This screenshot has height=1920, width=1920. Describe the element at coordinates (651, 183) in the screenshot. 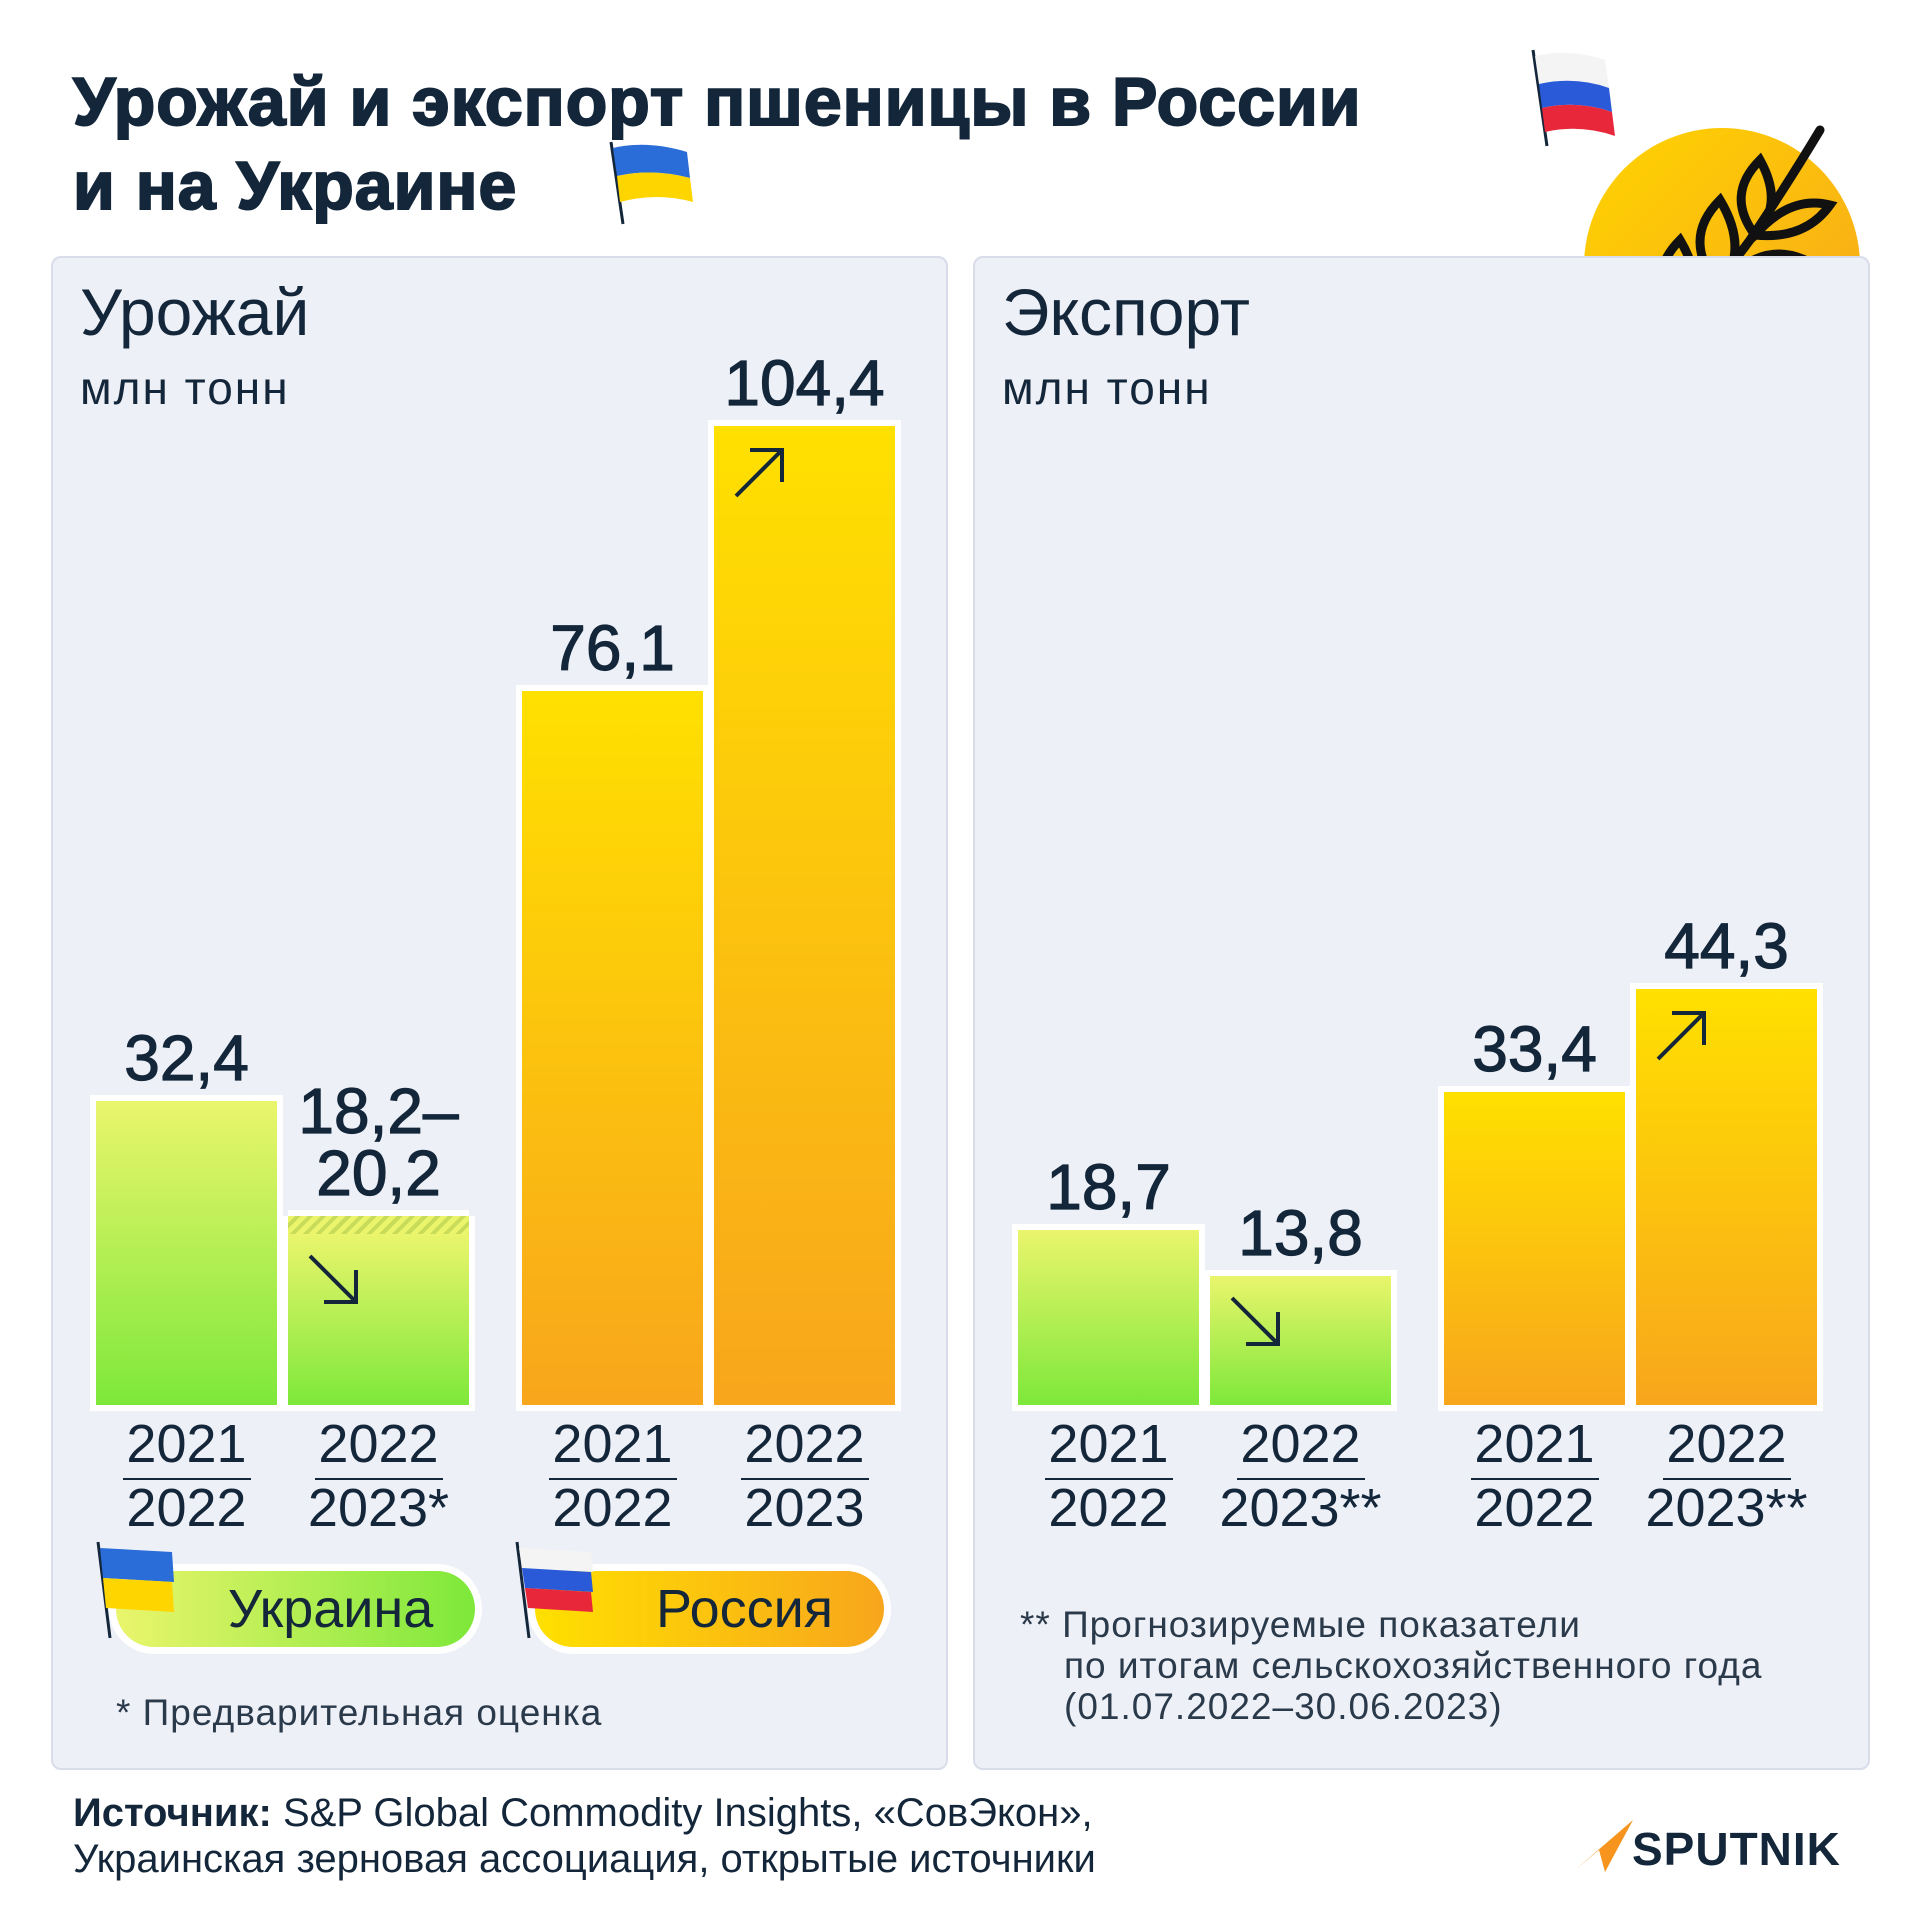

I see `ukraine-flag` at that location.